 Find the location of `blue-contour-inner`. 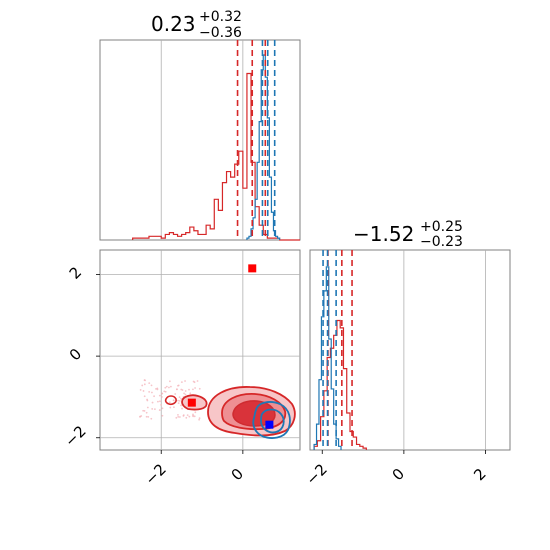

blue-contour-inner is located at coordinates (272, 421).